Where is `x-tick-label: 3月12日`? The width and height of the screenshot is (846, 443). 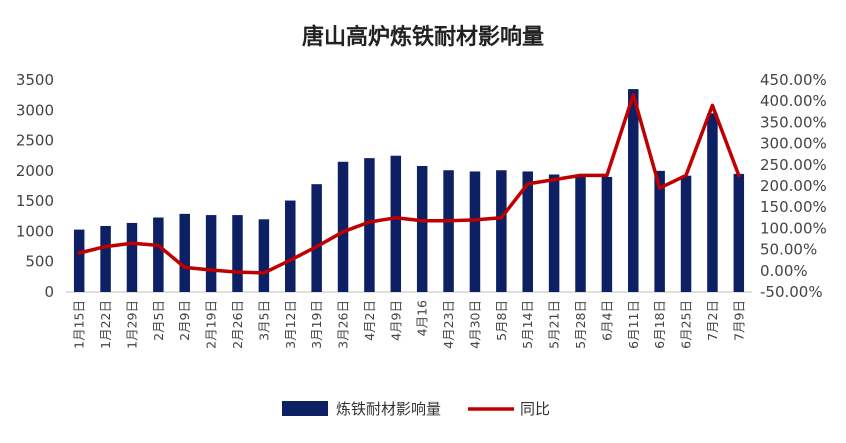
x-tick-label: 3月12日 is located at coordinates (290, 324).